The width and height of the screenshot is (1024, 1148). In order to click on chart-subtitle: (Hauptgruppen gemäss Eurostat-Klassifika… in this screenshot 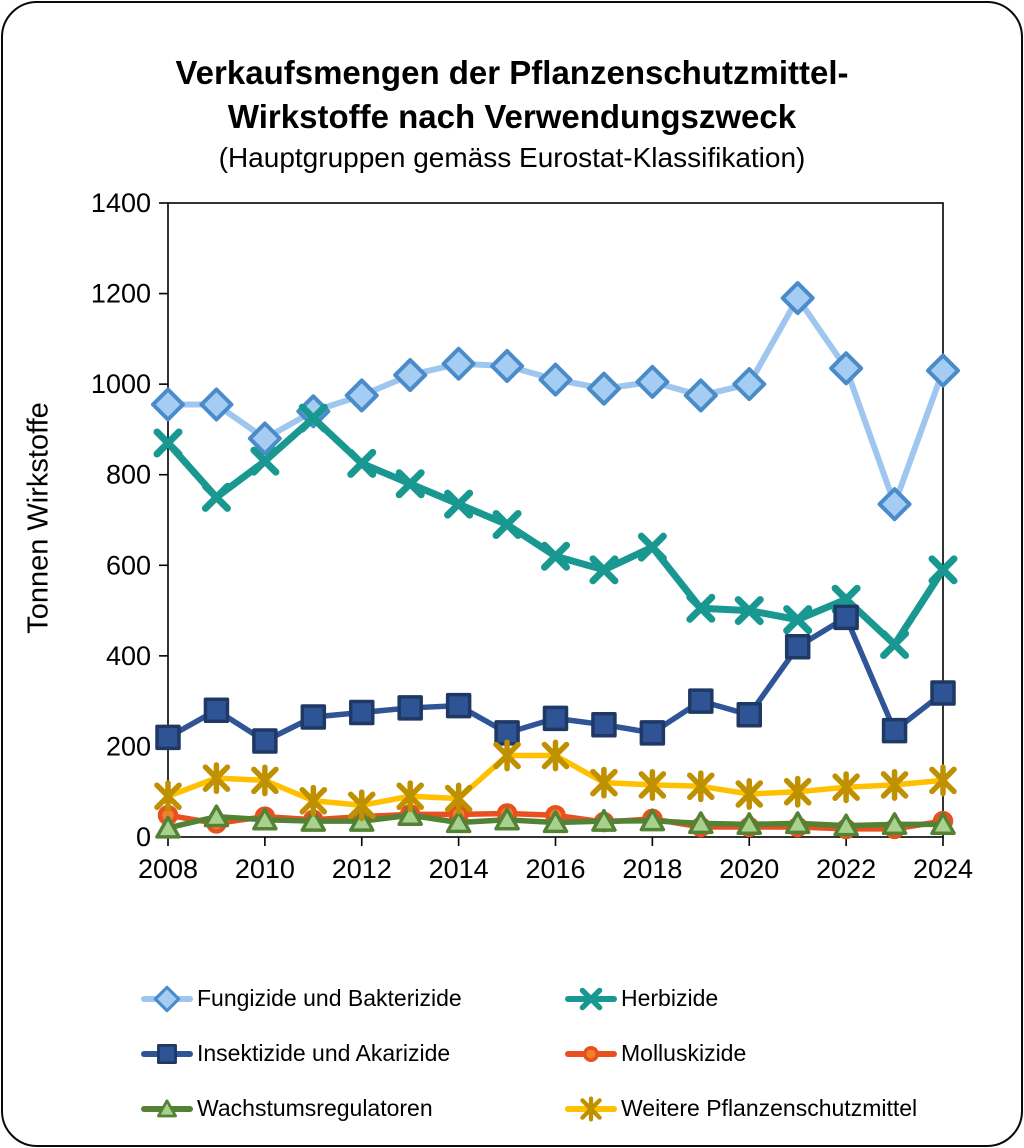, I will do `click(512, 158)`.